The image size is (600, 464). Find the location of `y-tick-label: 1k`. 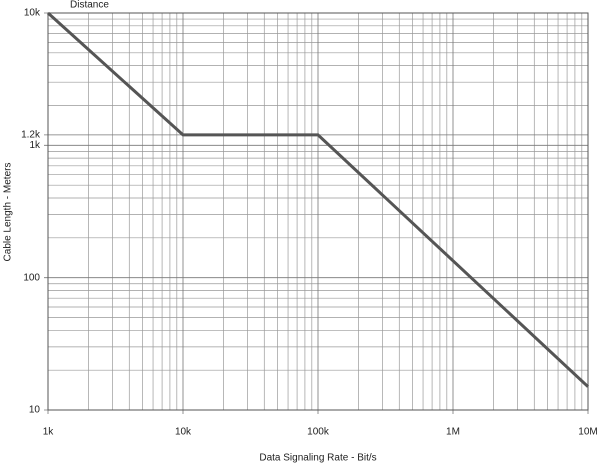

y-tick-label: 1k is located at coordinates (35, 145).